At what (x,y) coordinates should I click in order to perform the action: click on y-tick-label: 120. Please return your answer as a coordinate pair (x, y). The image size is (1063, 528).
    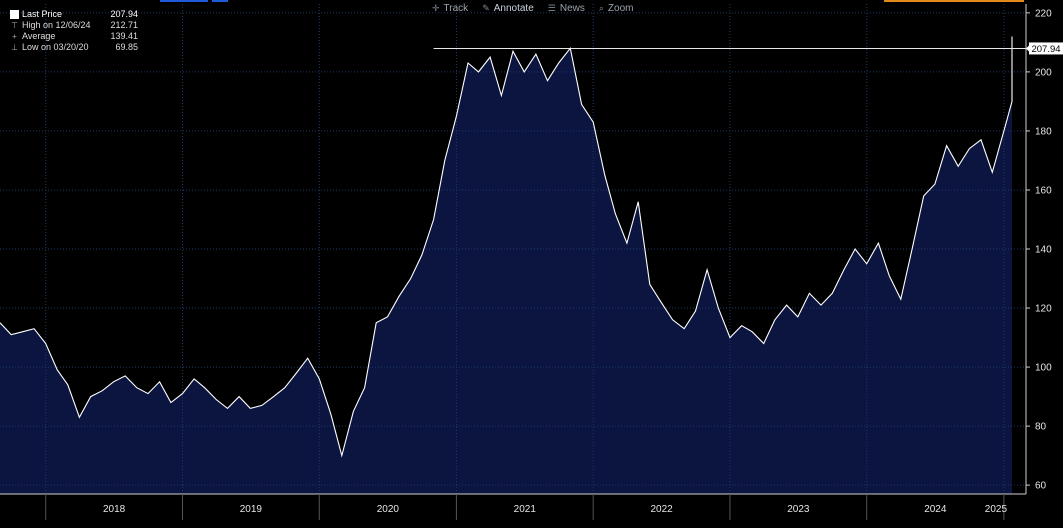
    Looking at the image, I should click on (1043, 309).